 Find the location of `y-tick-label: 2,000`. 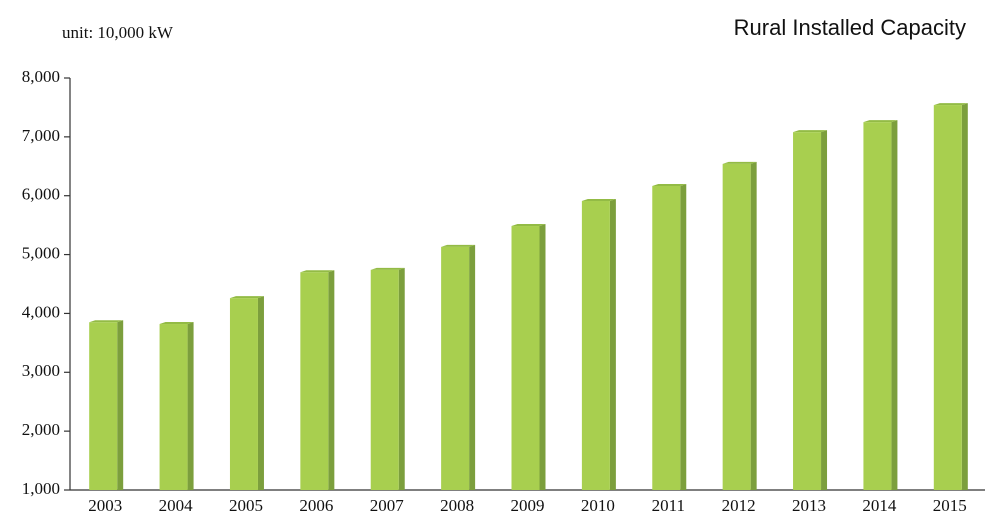

y-tick-label: 2,000 is located at coordinates (41, 429).